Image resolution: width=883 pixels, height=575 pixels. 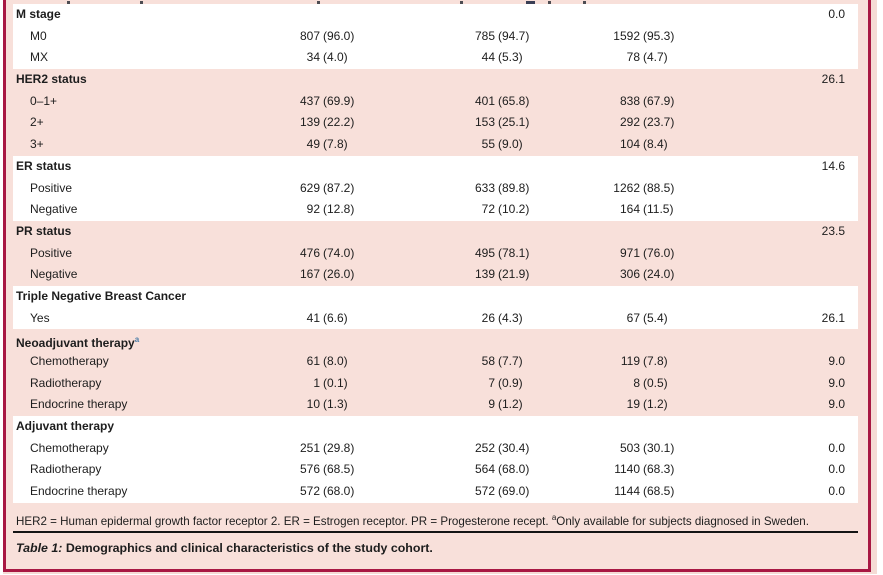 I want to click on col3-percent: (11.5), so click(x=658, y=209).